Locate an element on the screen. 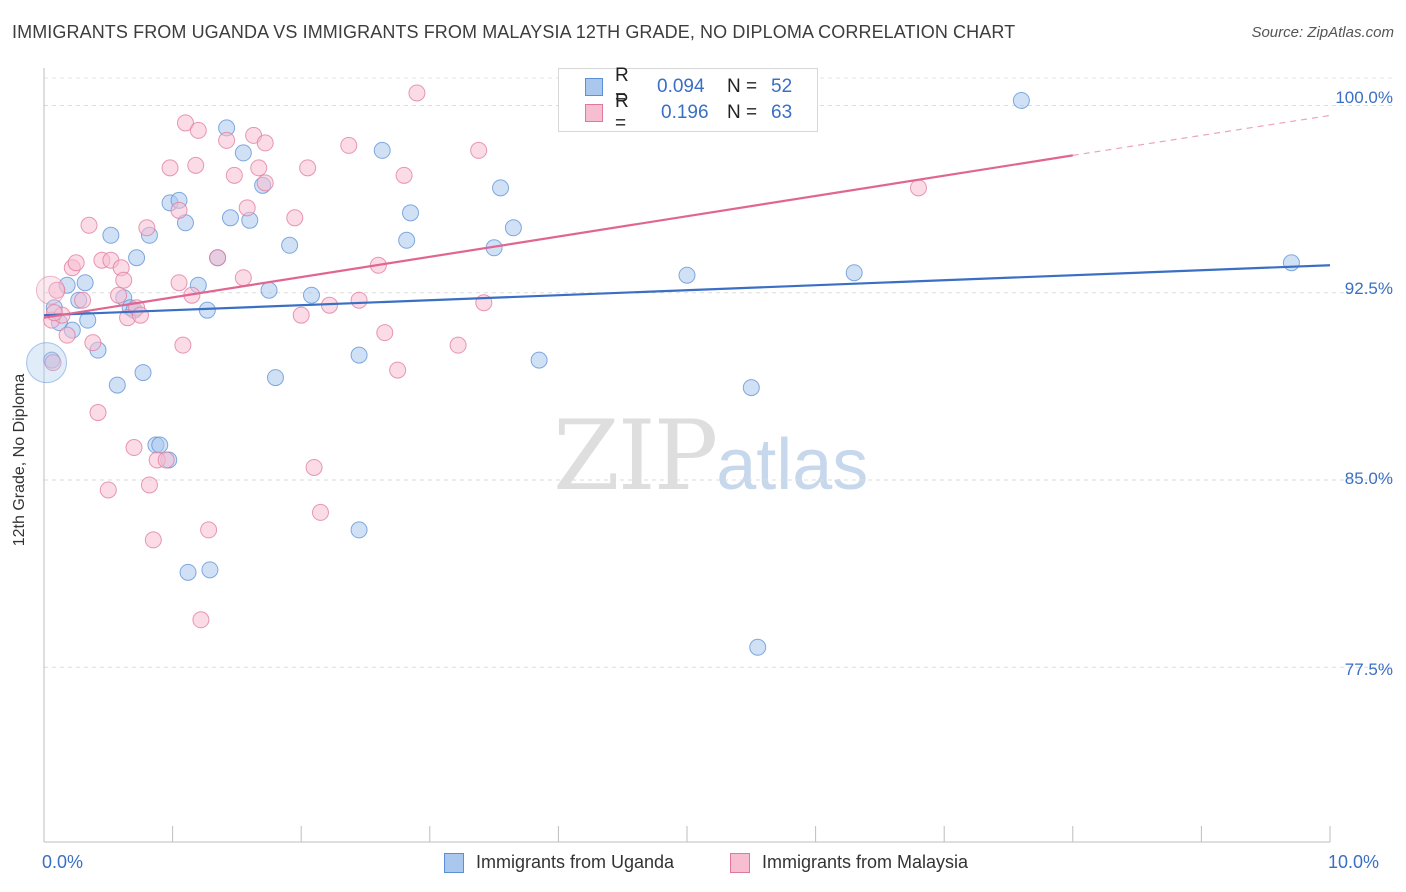 This screenshot has height=892, width=1406. bottom-legend-uganda: Immigrants from Uganda is located at coordinates (559, 862).